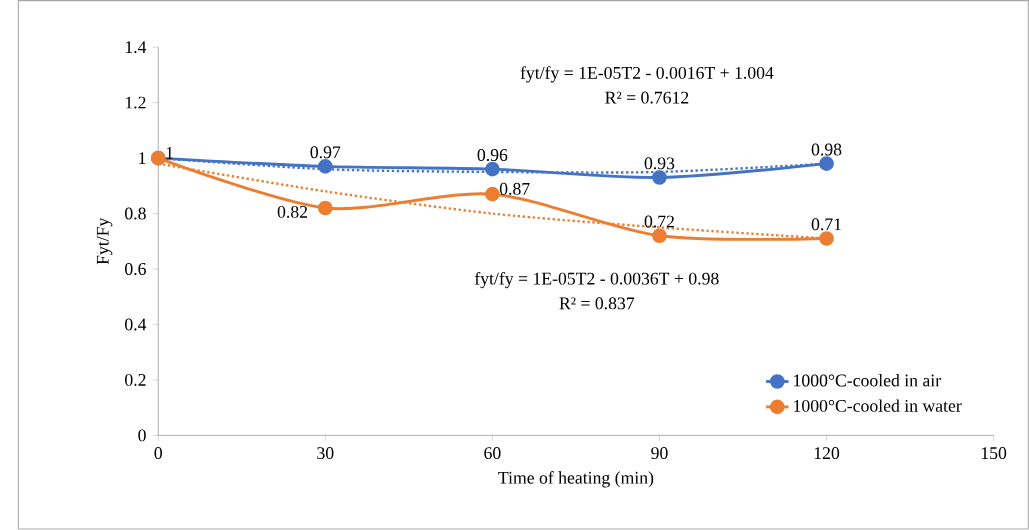 The width and height of the screenshot is (1029, 530). Describe the element at coordinates (325, 152) in the screenshot. I see `data-label: 0.97` at that location.